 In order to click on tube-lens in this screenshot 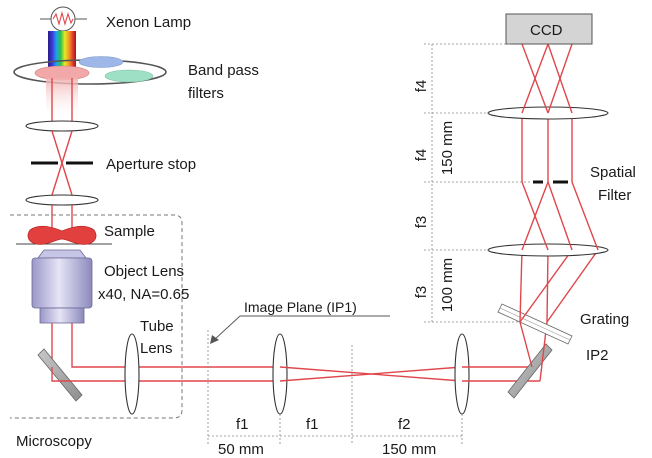, I will do `click(132, 374)`.